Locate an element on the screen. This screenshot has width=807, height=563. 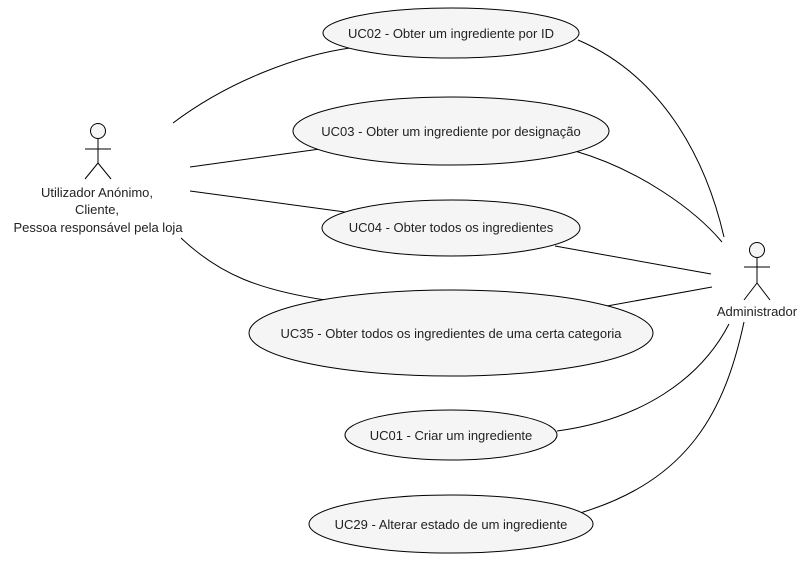
association-left-uc04 is located at coordinates (267, 201).